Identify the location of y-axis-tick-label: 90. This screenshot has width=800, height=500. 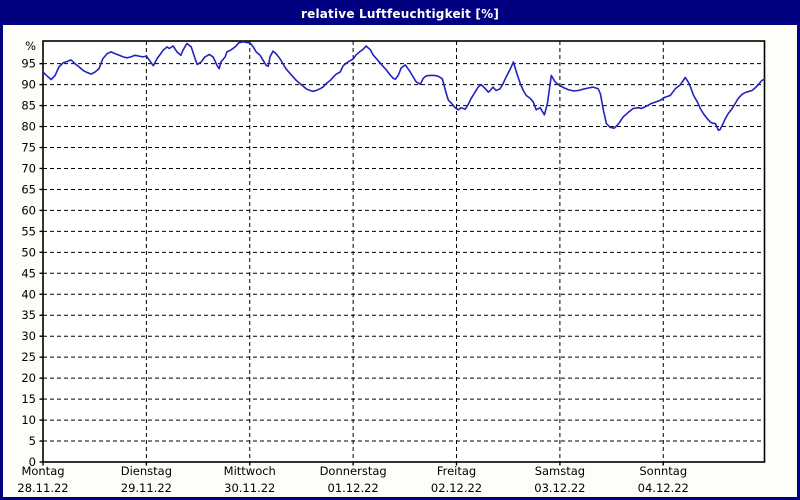
(28, 85).